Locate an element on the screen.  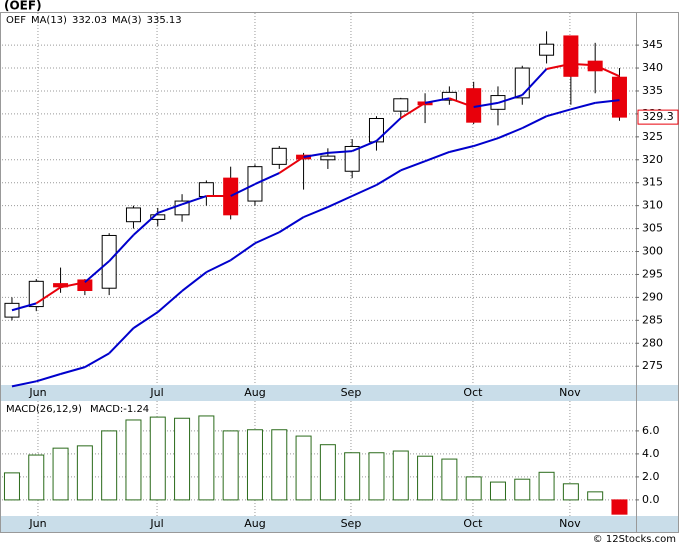
y-tick-label: 2.0 is located at coordinates (651, 476).